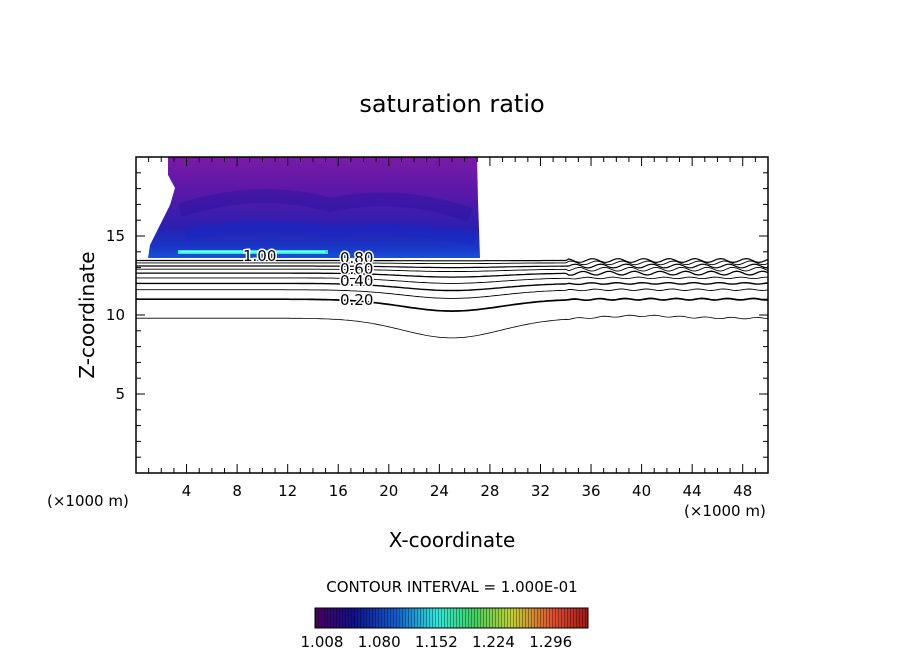 The width and height of the screenshot is (904, 654). I want to click on colorbar-label: 1.152, so click(436, 642).